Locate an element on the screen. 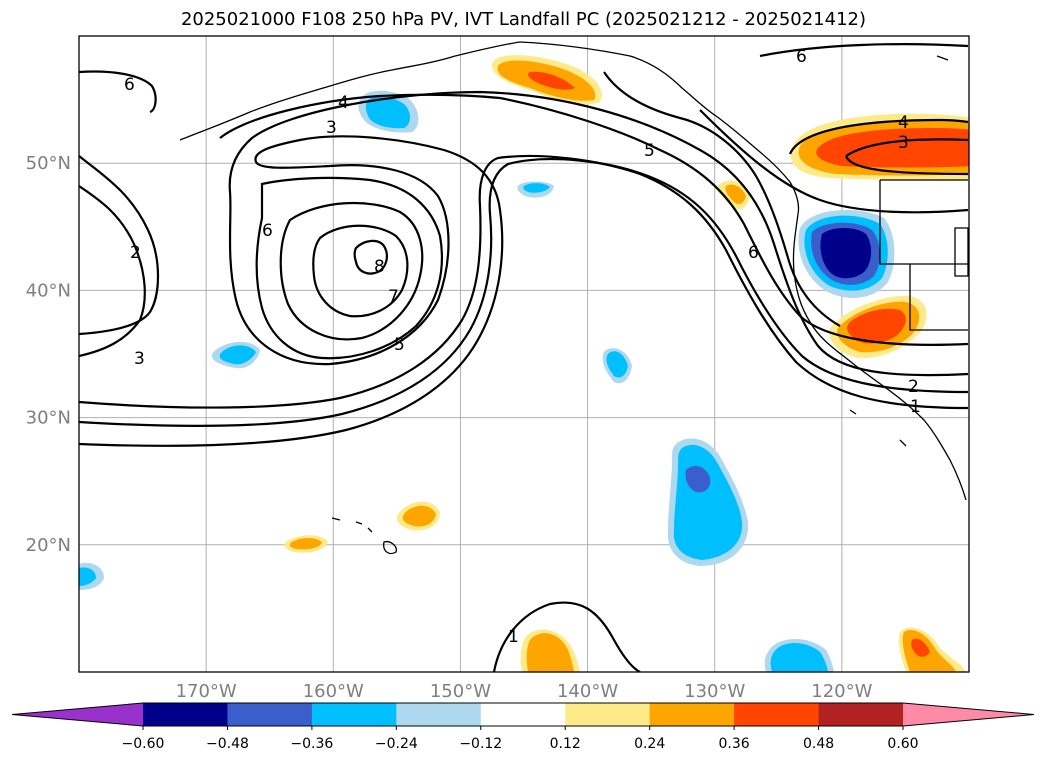  lat-tick-label: 20°N is located at coordinates (48, 545).